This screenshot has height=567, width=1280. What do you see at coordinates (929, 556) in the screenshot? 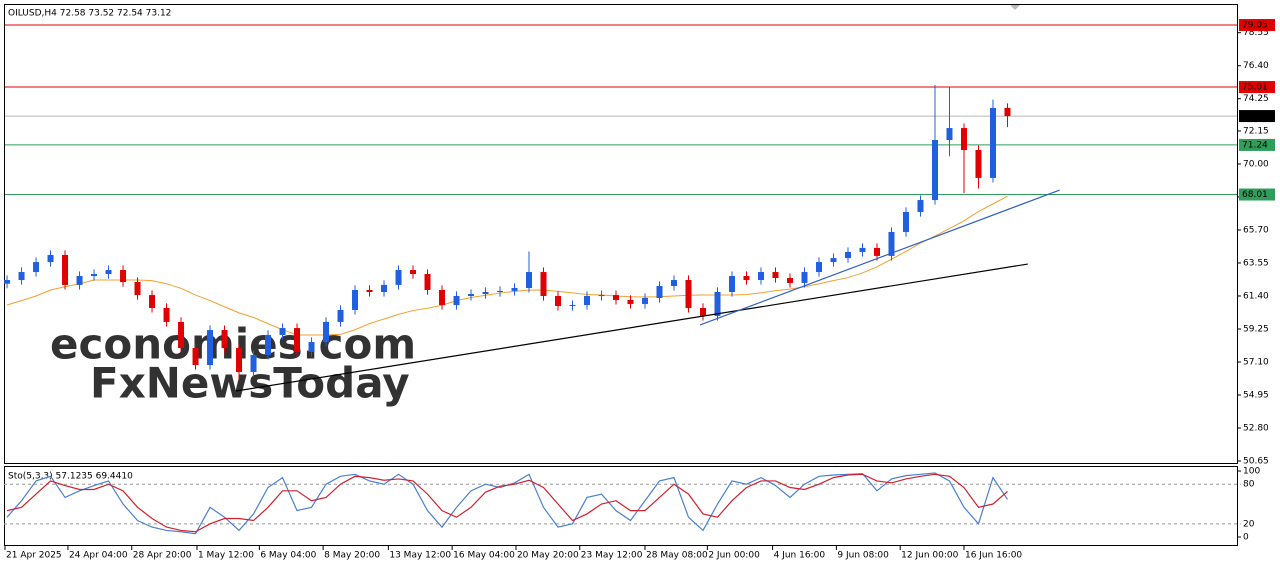
I see `x-tick-label: 12 Jun 00:00` at bounding box center [929, 556].